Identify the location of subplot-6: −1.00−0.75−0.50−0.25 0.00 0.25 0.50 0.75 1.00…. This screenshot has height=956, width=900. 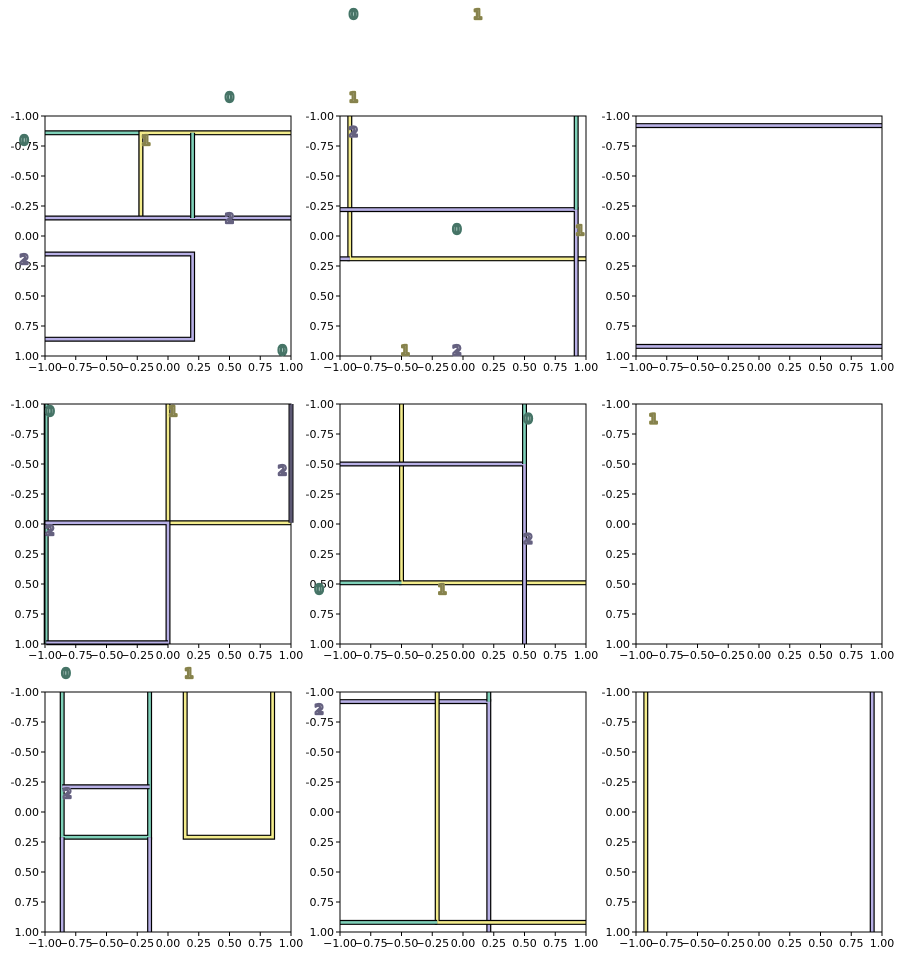
(748, 530).